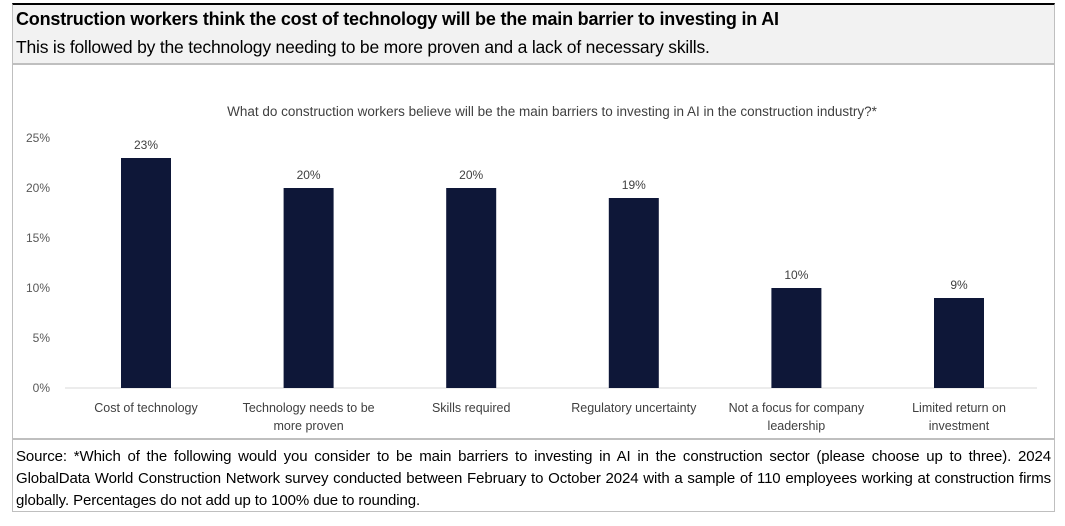 This screenshot has height=526, width=1065. Describe the element at coordinates (38, 288) in the screenshot. I see `y-tick-label: 10%` at that location.